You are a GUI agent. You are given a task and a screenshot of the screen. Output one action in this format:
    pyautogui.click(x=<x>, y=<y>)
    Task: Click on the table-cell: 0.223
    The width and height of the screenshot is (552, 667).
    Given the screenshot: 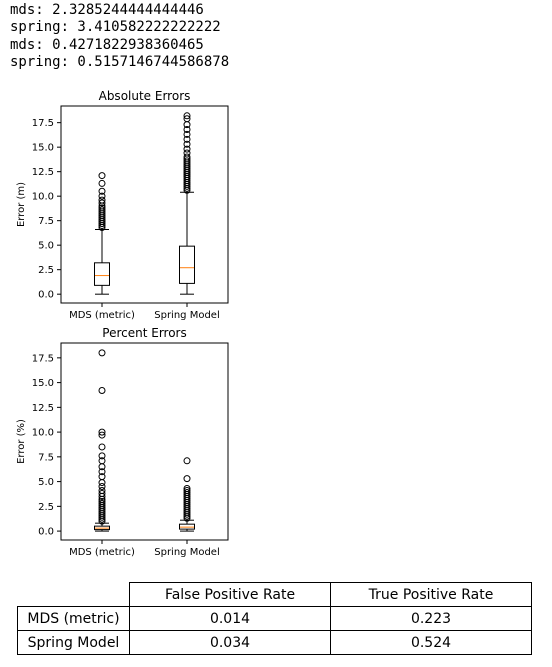 What is the action you would take?
    pyautogui.click(x=431, y=618)
    